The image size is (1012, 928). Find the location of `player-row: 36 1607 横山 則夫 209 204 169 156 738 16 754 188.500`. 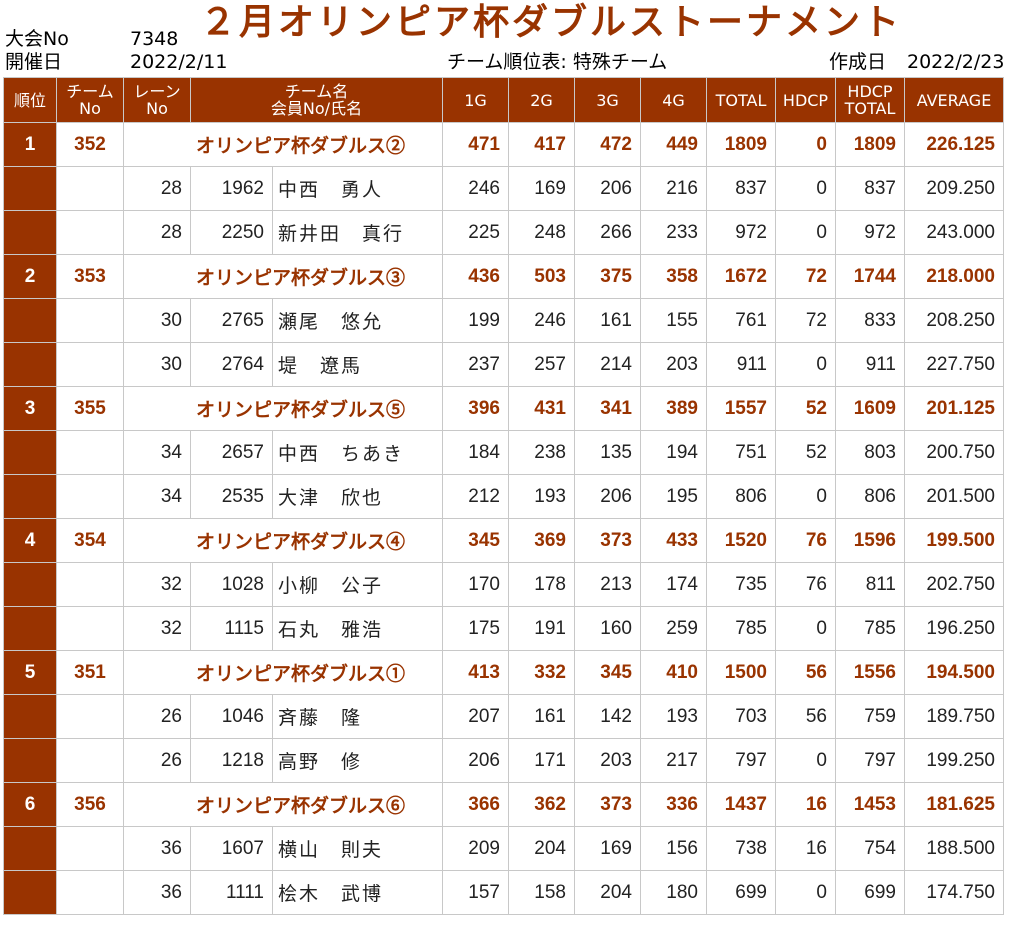

player-row: 36 1607 横山 則夫 209 204 169 156 738 16 754 188.500 is located at coordinates (503, 848).